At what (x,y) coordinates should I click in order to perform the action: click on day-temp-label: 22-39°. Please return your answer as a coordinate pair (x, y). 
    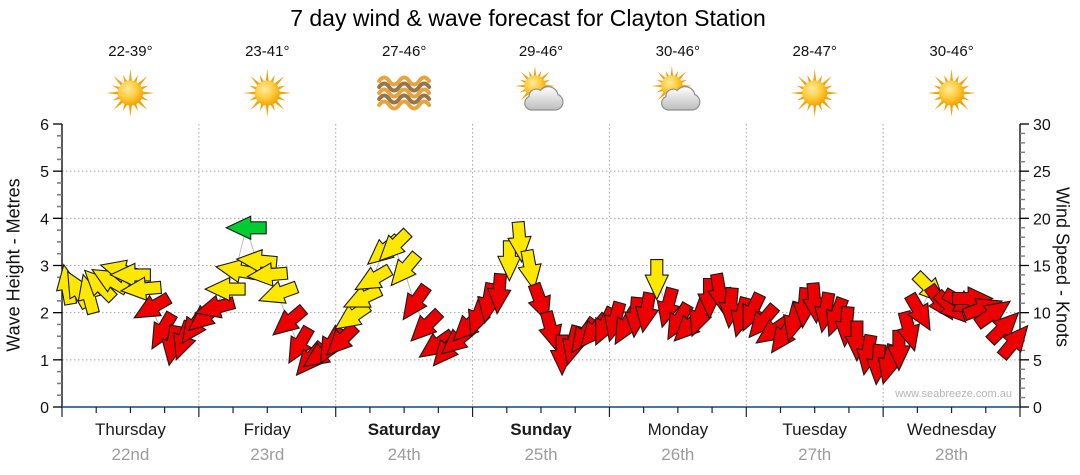
    Looking at the image, I should click on (130, 51).